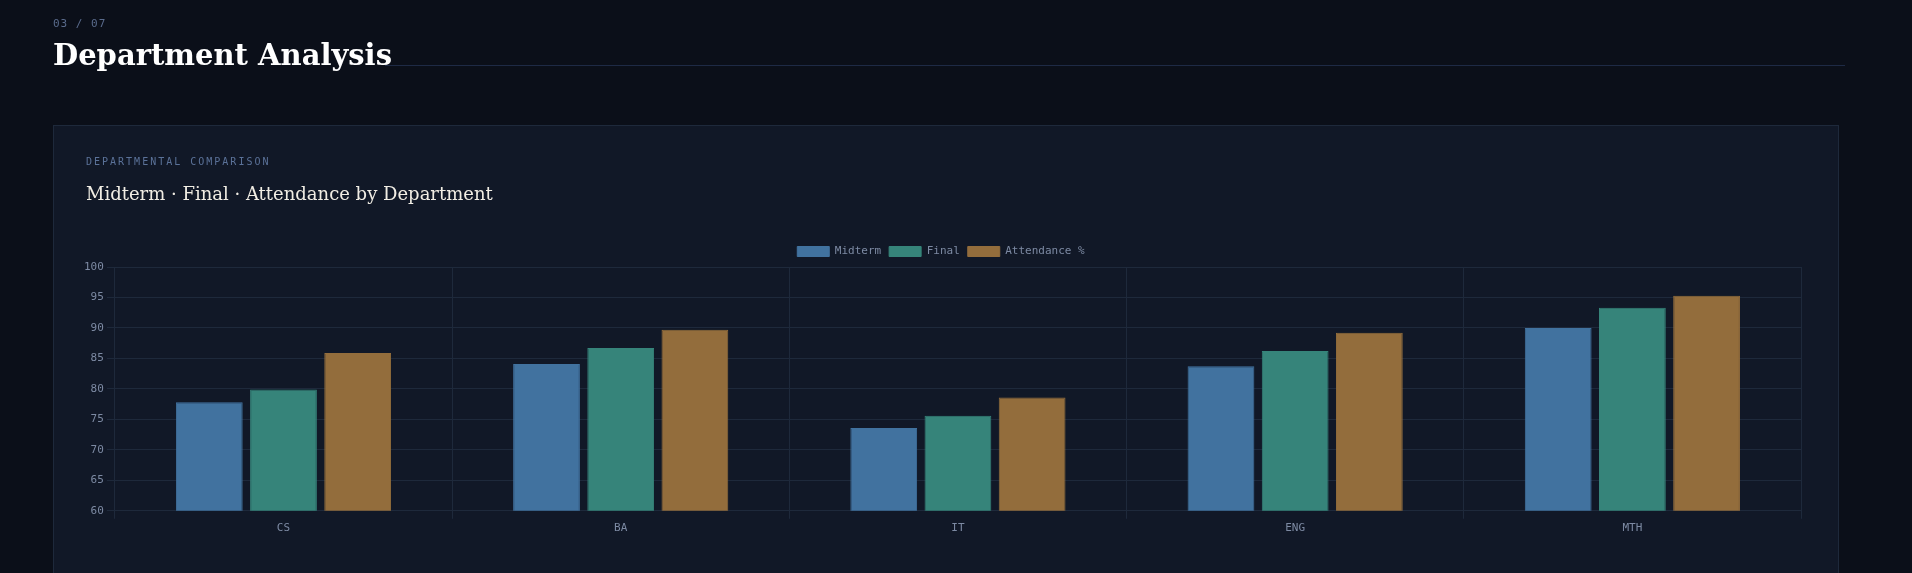 The image size is (1912, 573). Describe the element at coordinates (283, 528) in the screenshot. I see `x-tick-label: CS` at that location.